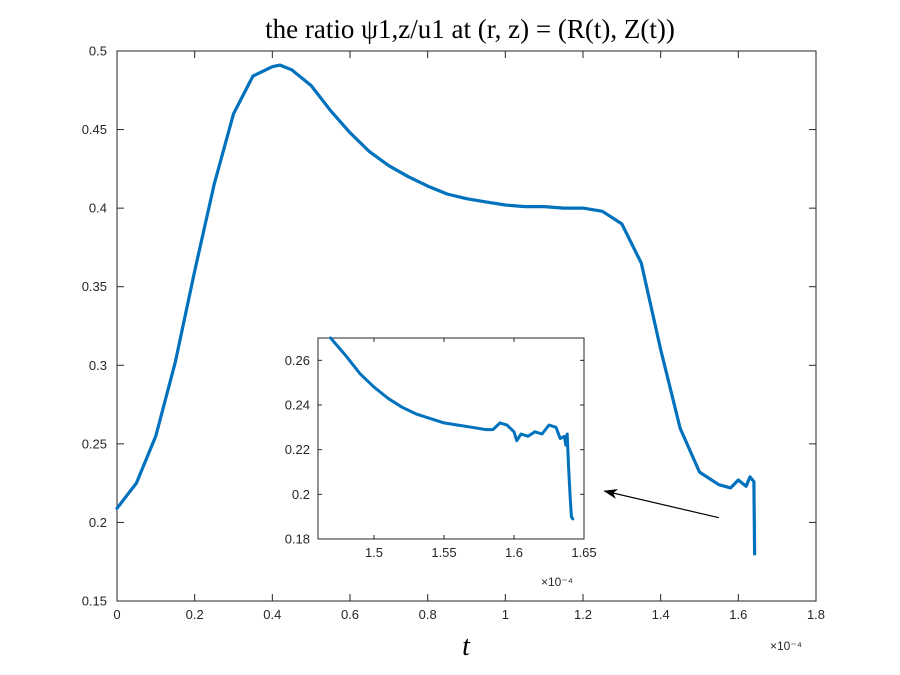 The image size is (900, 675). I want to click on x-tick-label: 1.4, so click(661, 614).